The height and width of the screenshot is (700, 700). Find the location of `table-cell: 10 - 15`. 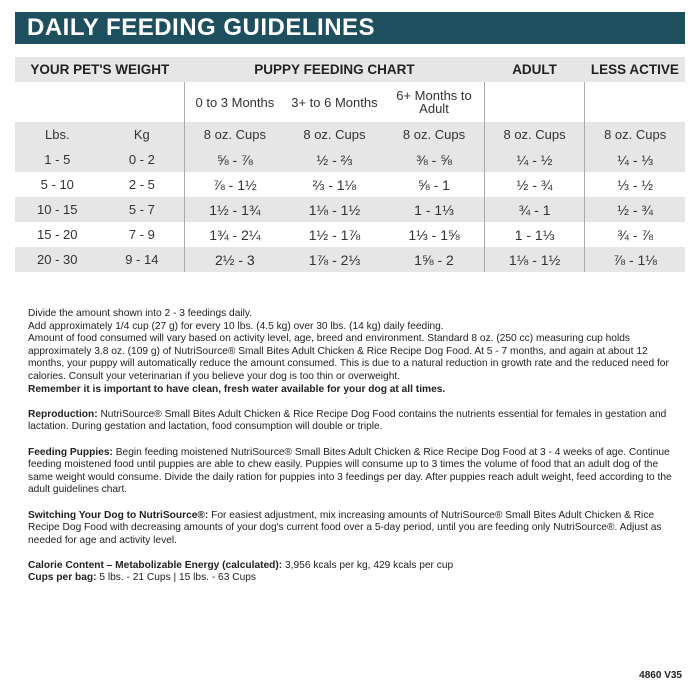

table-cell: 10 - 15 is located at coordinates (57, 209).